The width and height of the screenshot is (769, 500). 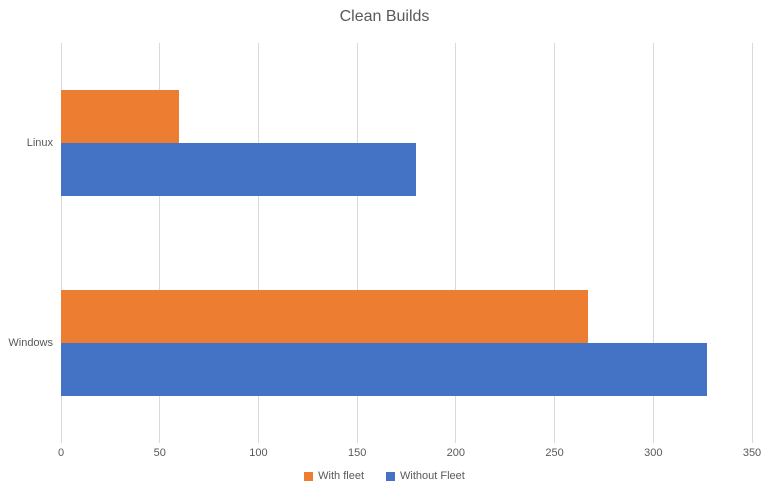 I want to click on legend: With fleet Without Fleet, so click(x=384, y=476).